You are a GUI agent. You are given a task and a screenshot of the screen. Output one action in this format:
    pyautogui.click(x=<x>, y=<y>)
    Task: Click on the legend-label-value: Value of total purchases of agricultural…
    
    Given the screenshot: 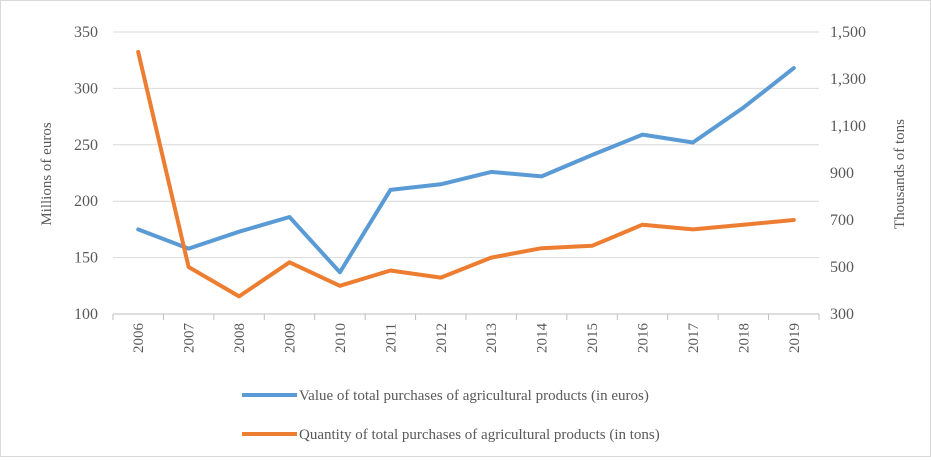 What is the action you would take?
    pyautogui.click(x=474, y=396)
    